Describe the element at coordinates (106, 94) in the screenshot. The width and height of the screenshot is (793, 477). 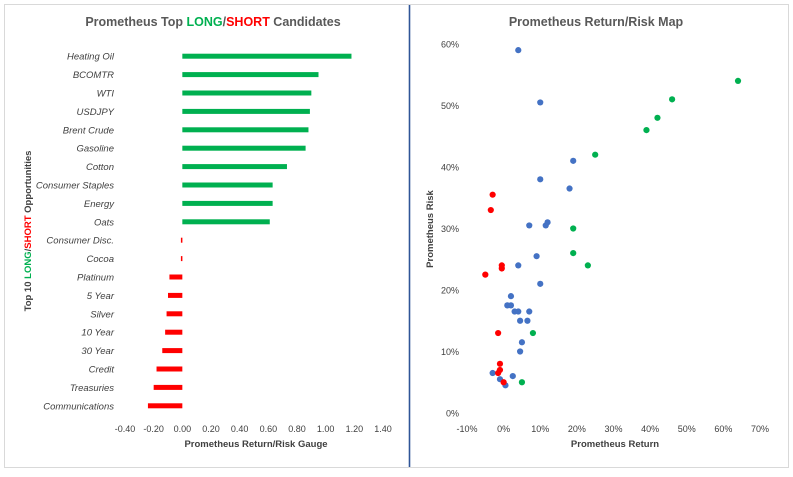
I see `category-label: WTI` at that location.